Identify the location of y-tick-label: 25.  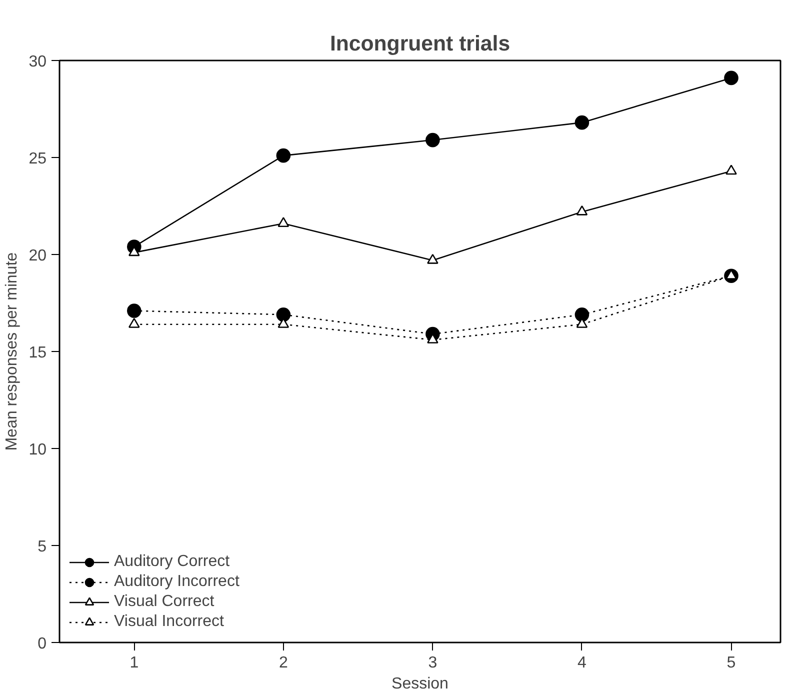
(37, 159).